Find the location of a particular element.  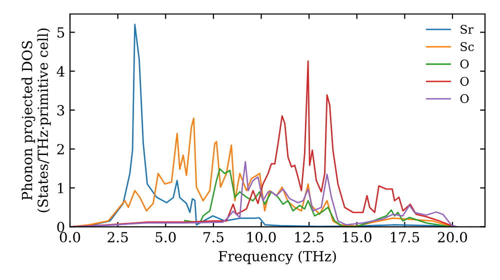

y-tick-label: 0 is located at coordinates (60, 227).